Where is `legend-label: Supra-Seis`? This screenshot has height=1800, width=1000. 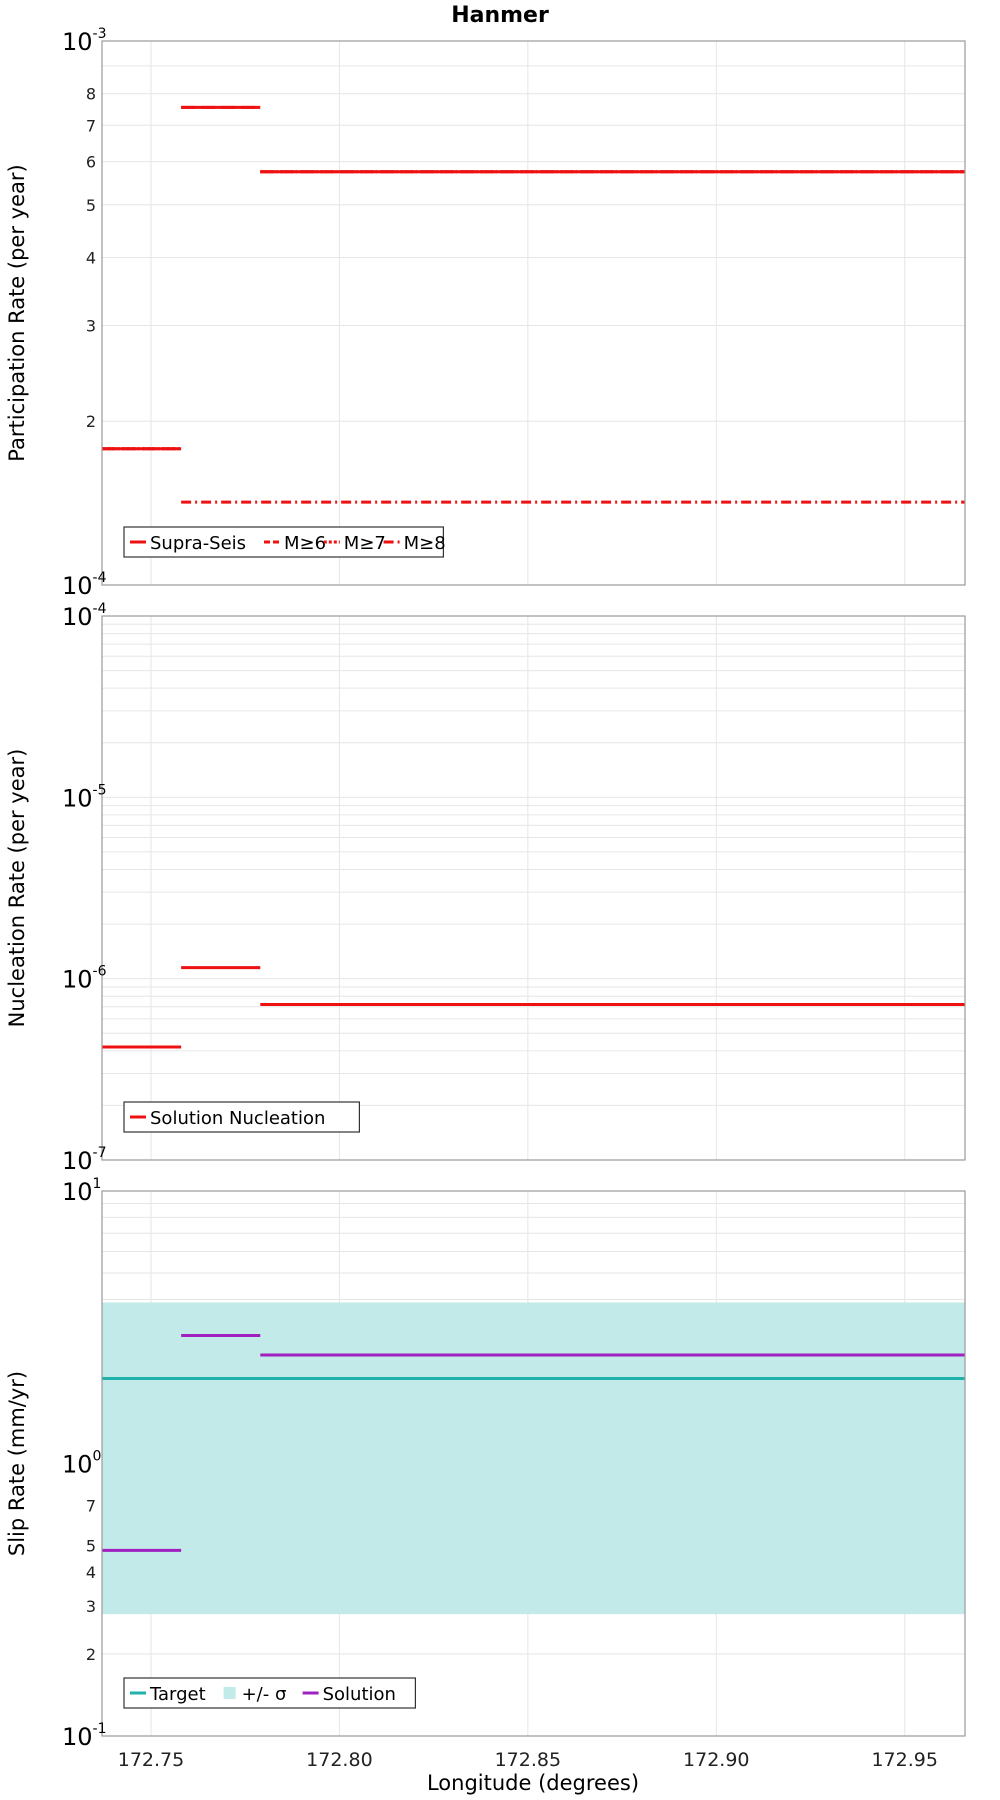 legend-label: Supra-Seis is located at coordinates (198, 543).